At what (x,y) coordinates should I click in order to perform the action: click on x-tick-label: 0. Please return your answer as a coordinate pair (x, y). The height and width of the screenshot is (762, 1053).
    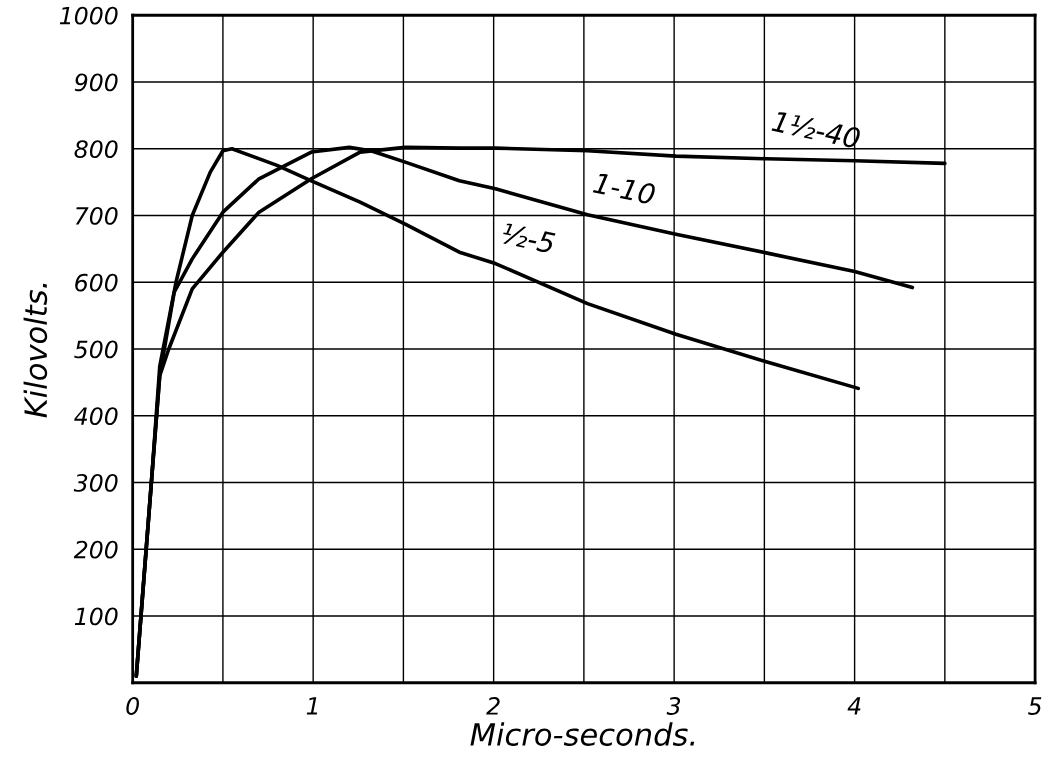
    Looking at the image, I should click on (132, 706).